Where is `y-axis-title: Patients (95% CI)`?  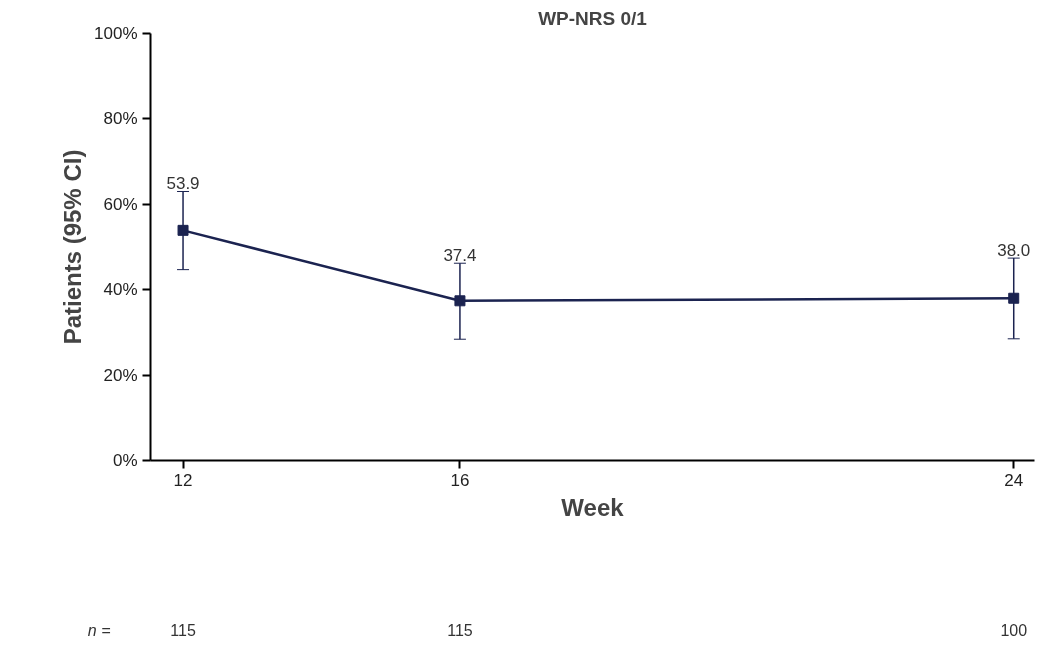 y-axis-title: Patients (95% CI) is located at coordinates (73, 247).